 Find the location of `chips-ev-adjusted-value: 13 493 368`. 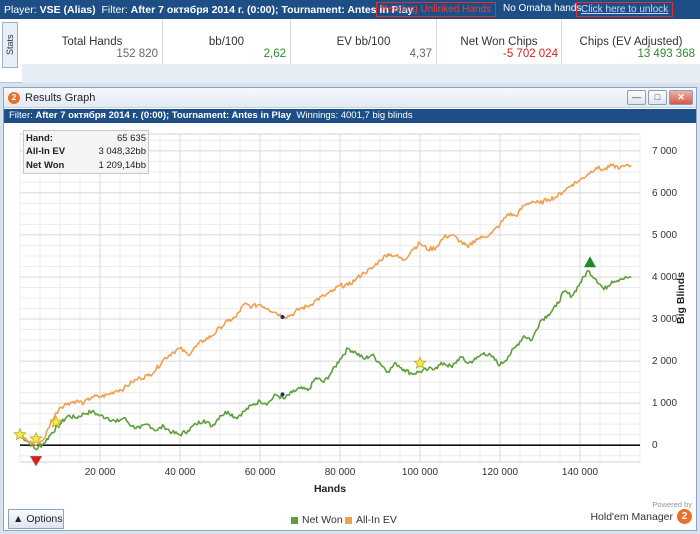

chips-ev-adjusted-value: 13 493 368 is located at coordinates (666, 54).